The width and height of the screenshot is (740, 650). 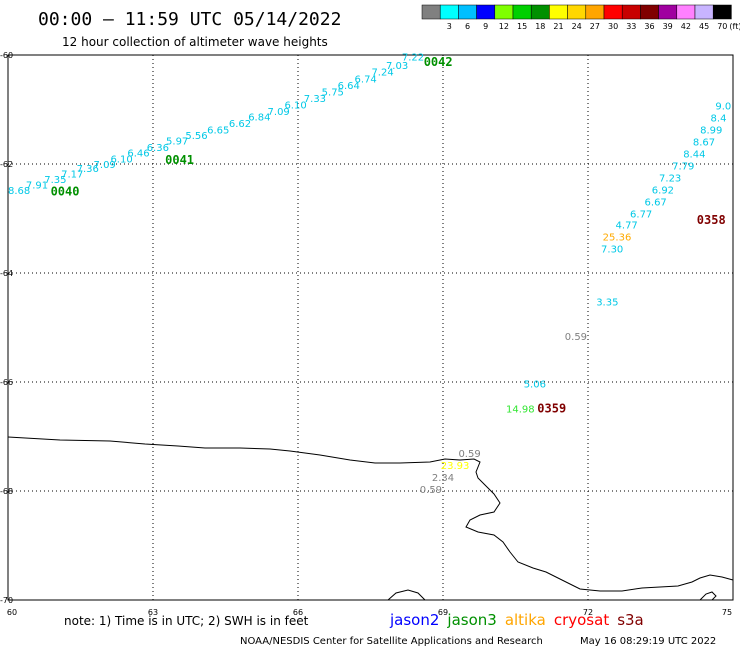 I want to click on swh-value: 5.06, so click(x=535, y=384).